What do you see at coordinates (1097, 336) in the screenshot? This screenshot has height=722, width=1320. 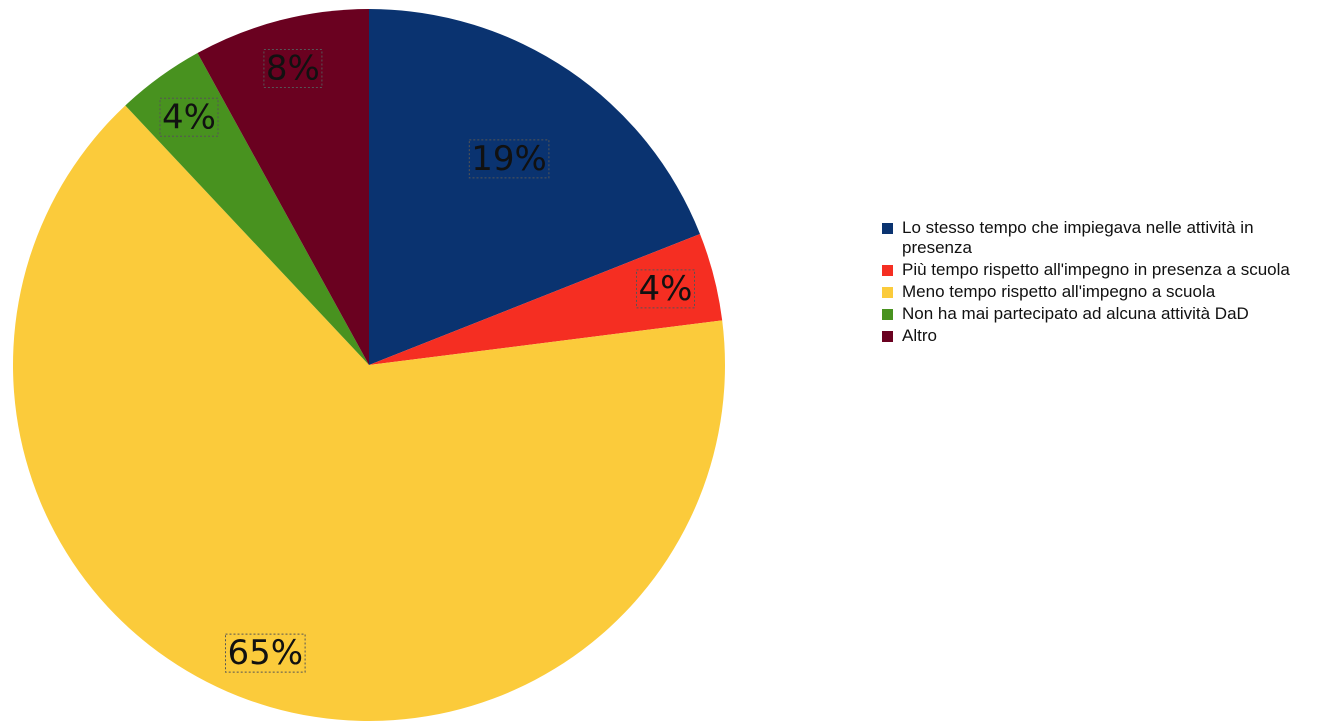 I see `legend-item-4: Altro` at bounding box center [1097, 336].